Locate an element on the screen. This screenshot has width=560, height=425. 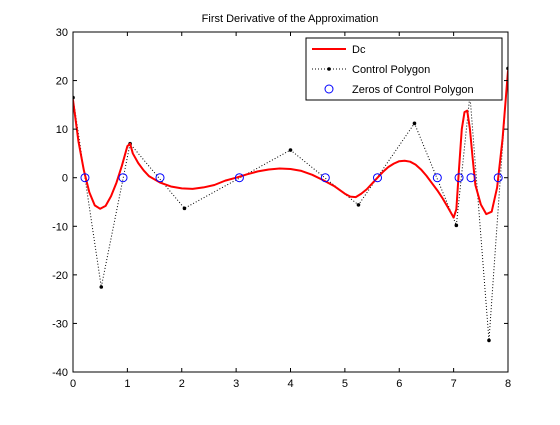
x-tick-label: 6 is located at coordinates (399, 384).